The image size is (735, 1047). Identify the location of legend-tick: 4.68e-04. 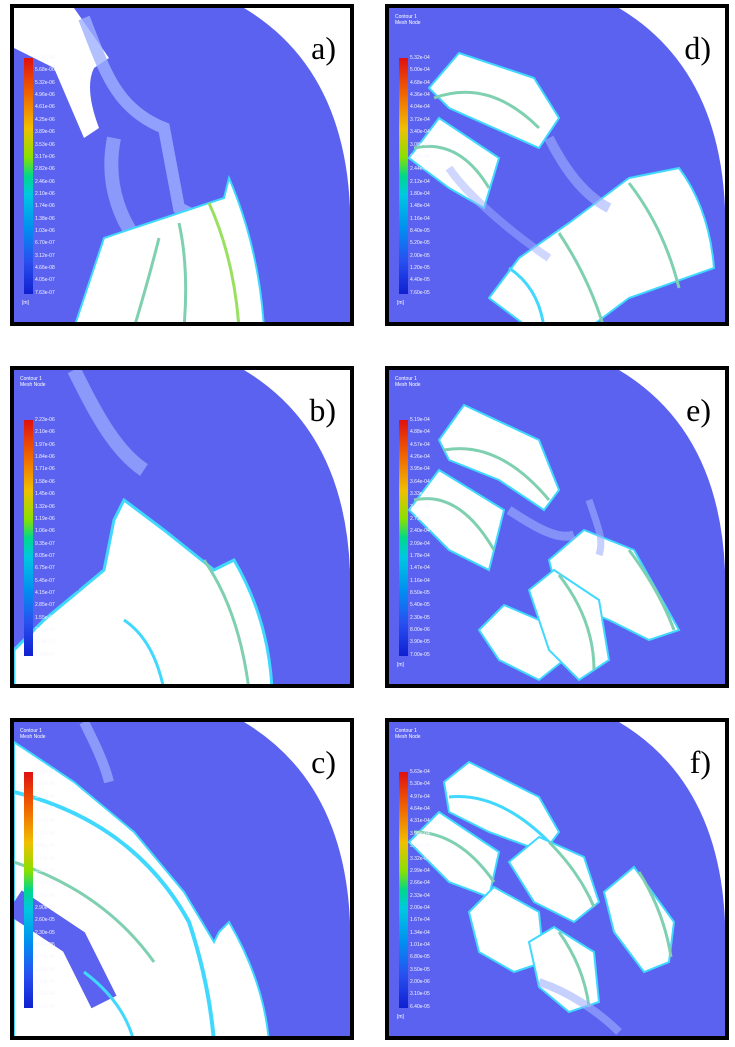
(420, 82).